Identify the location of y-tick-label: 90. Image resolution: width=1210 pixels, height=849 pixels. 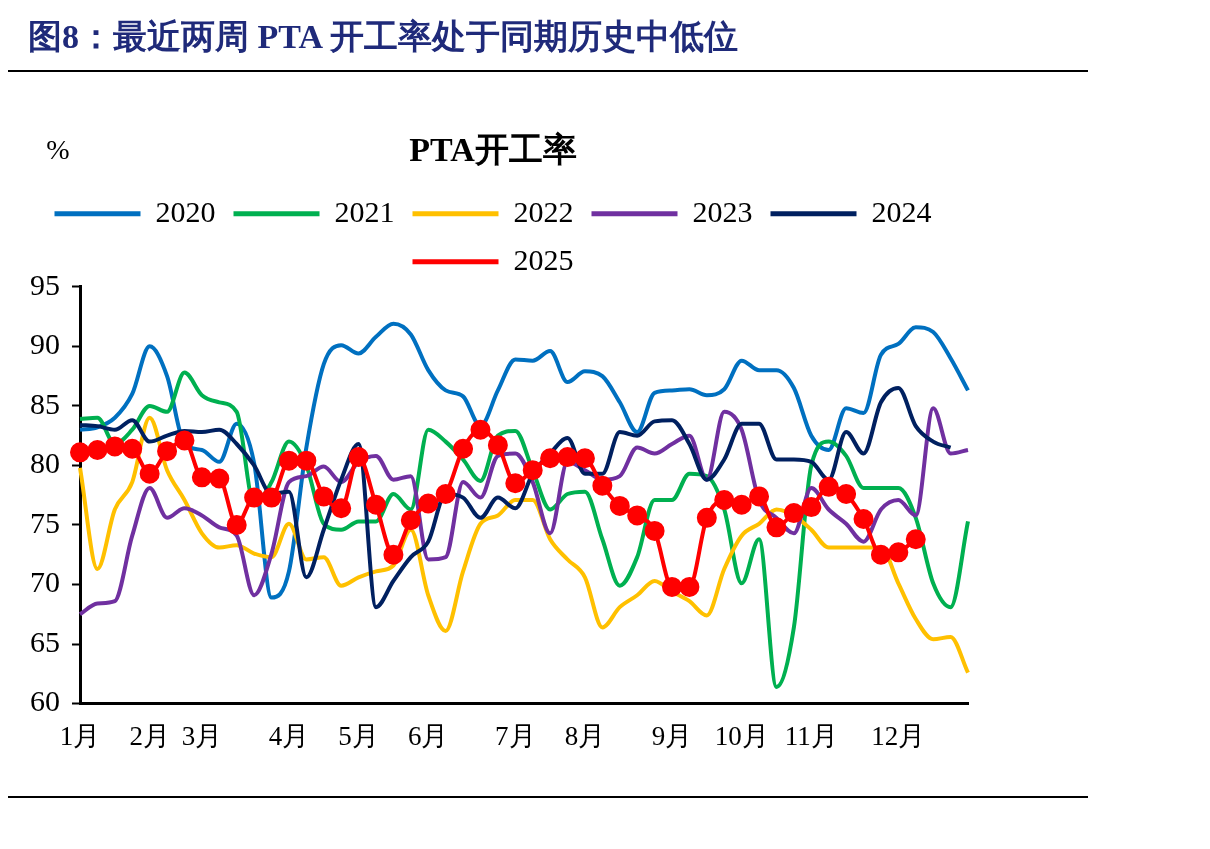
(45, 344).